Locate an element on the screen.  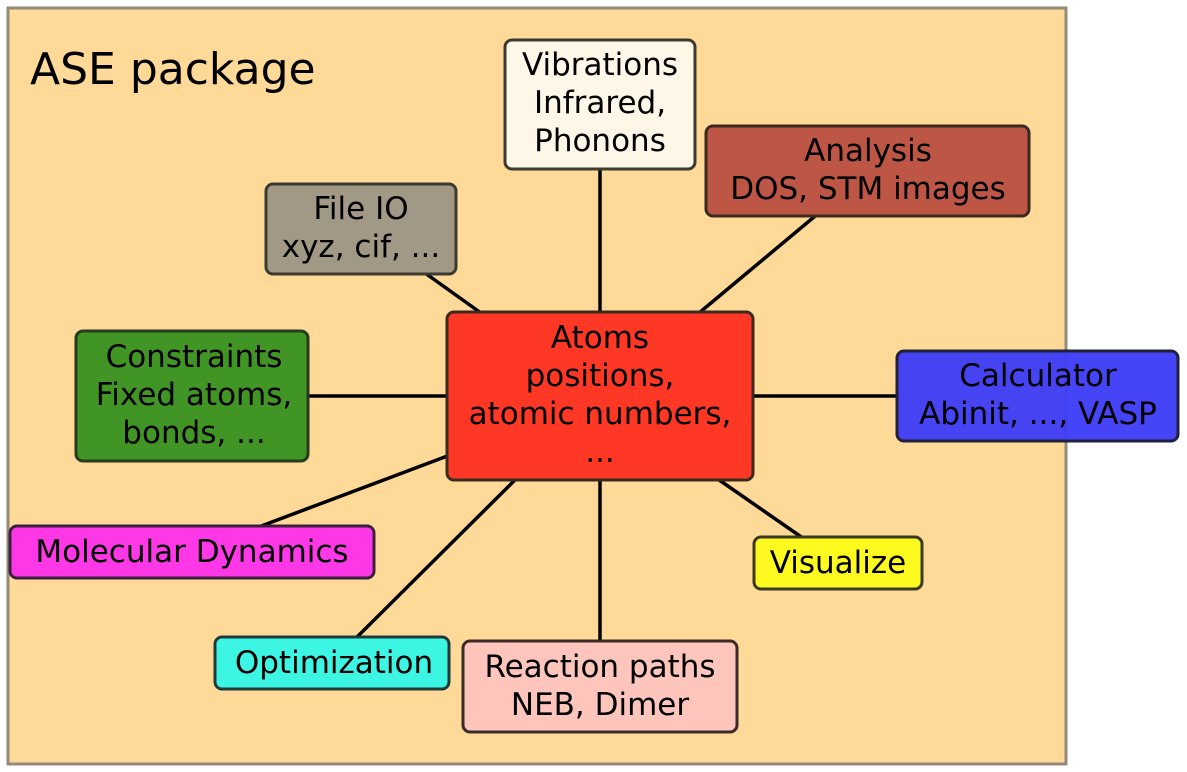
connector-optimization is located at coordinates (436, 558).